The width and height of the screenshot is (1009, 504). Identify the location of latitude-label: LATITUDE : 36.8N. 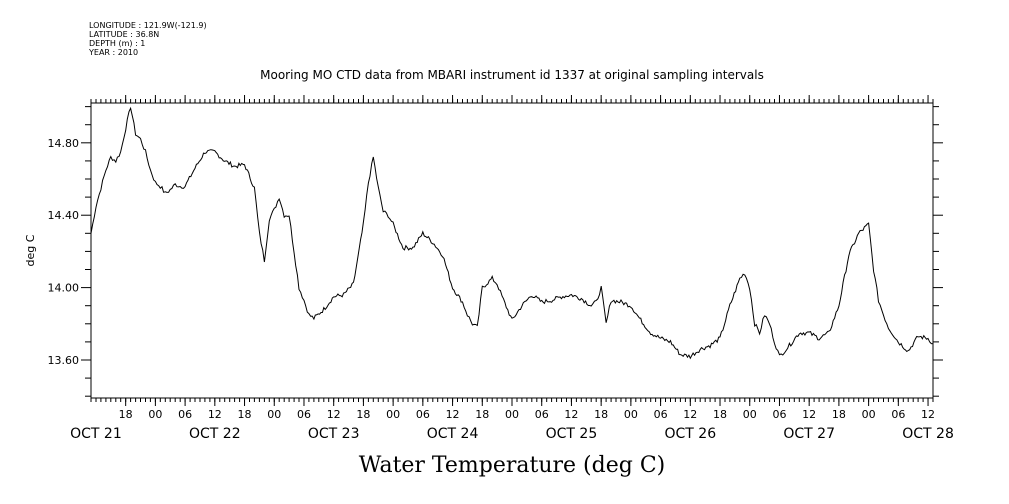
(124, 34).